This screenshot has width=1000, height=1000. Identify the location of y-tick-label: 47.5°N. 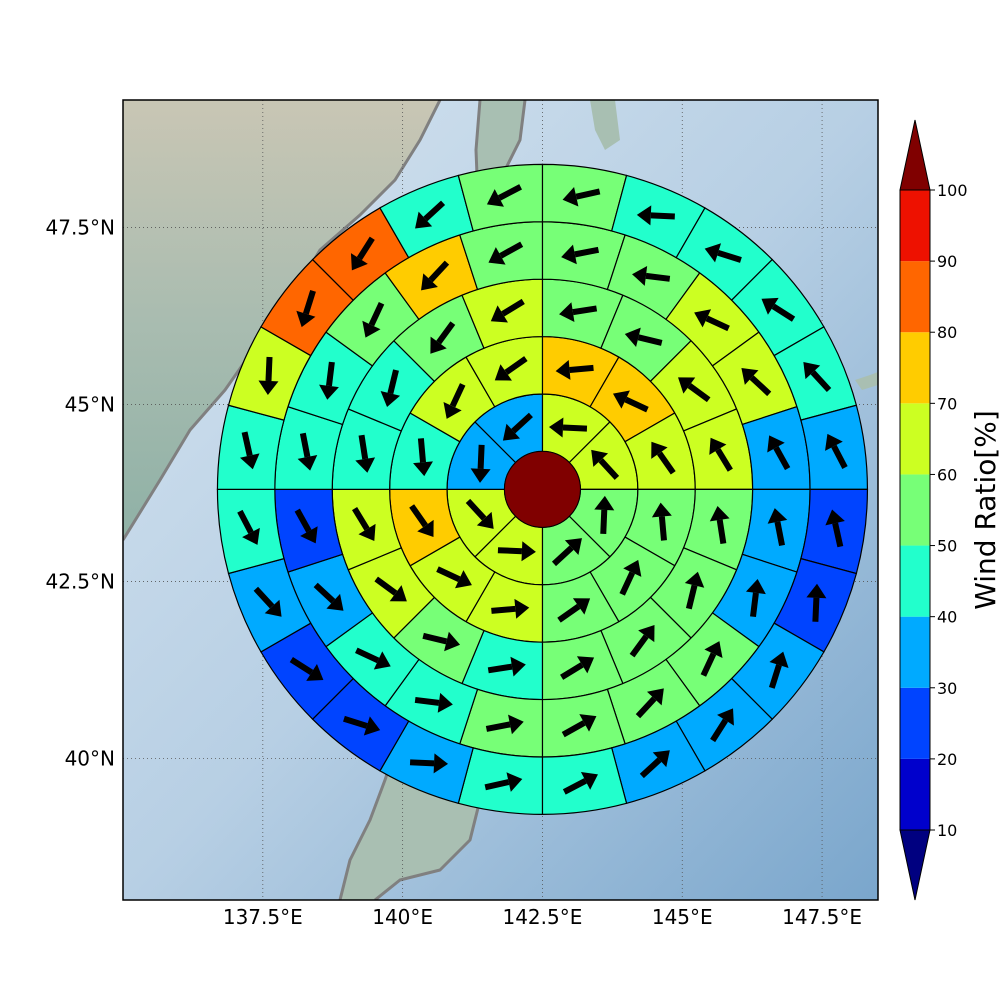
(81, 227).